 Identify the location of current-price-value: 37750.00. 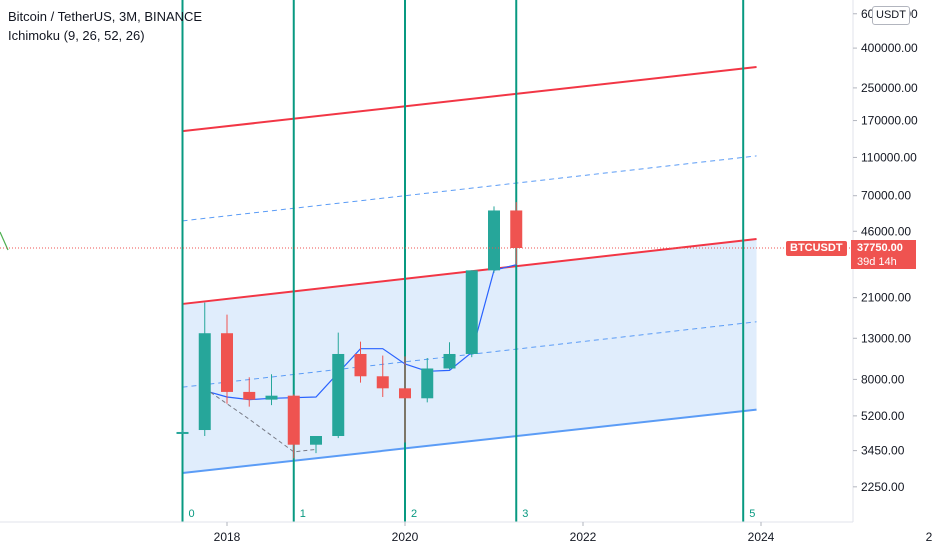
(880, 248).